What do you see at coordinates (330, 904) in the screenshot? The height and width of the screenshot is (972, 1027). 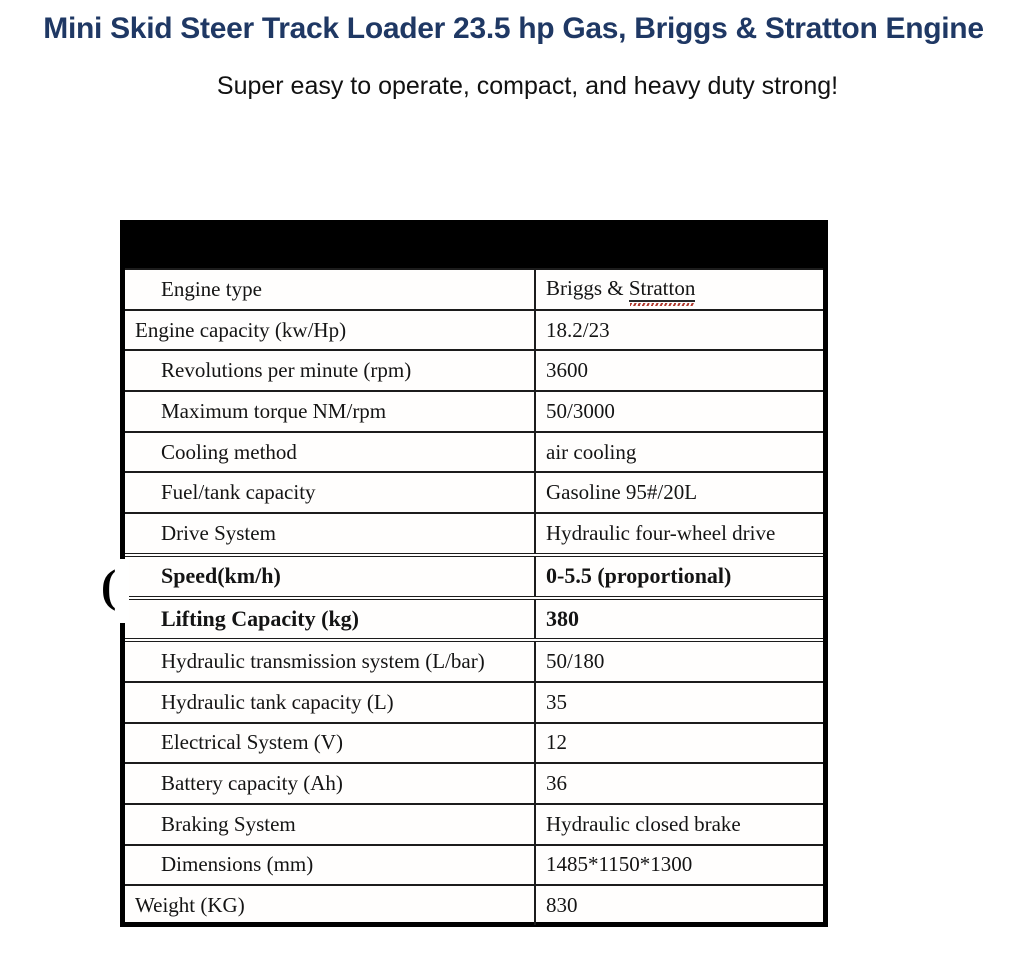 I see `spec-label-cell: Weight (KG)` at bounding box center [330, 904].